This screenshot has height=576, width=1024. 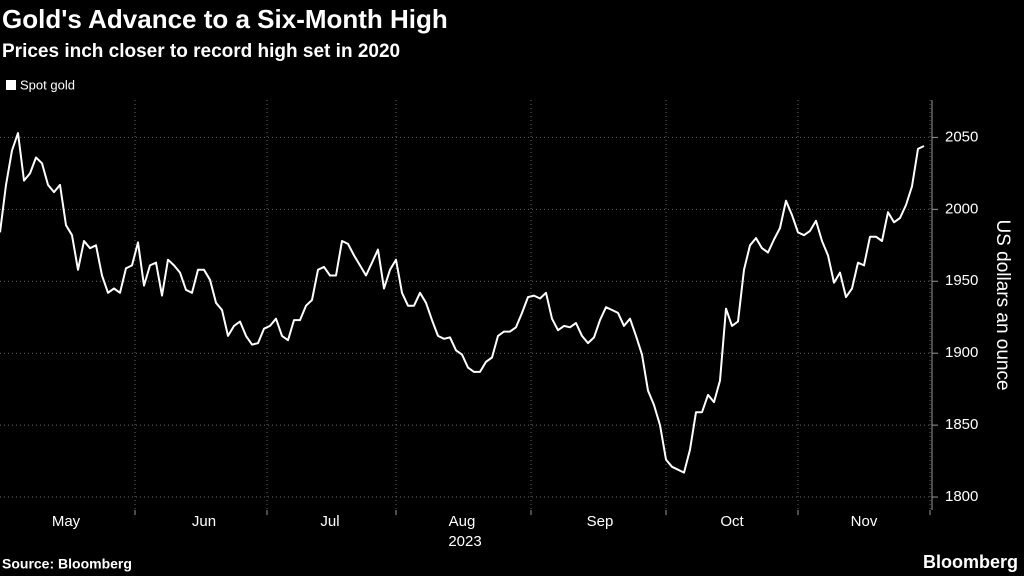 I want to click on x-tick-label: Jun, so click(x=204, y=521).